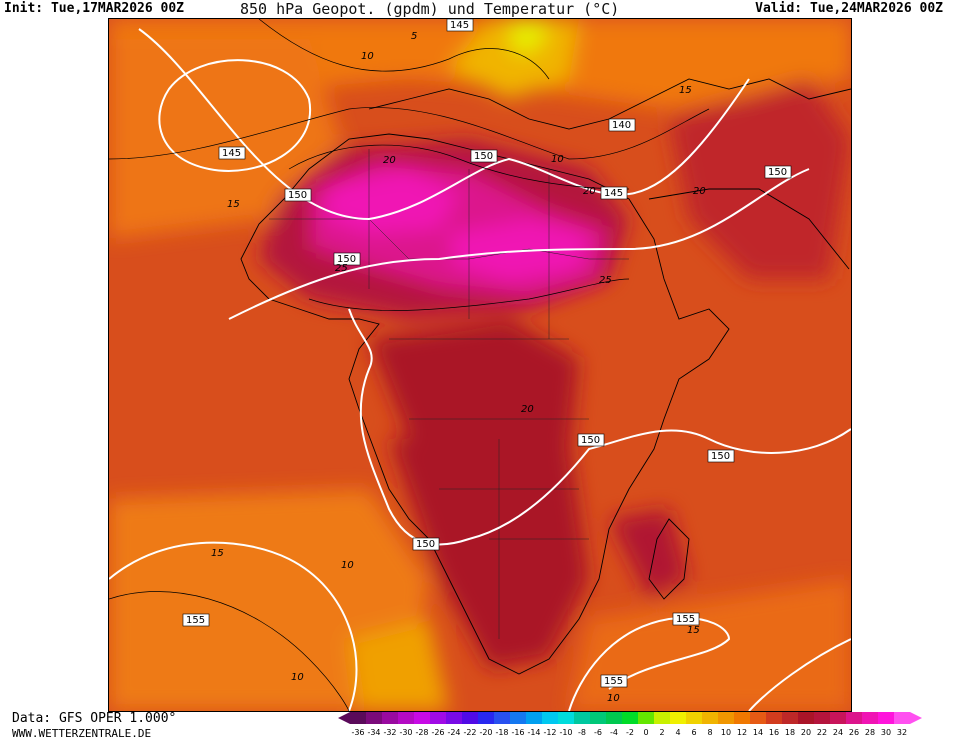 The height and width of the screenshot is (741, 959). I want to click on legend-tick-label: 10, so click(726, 732).